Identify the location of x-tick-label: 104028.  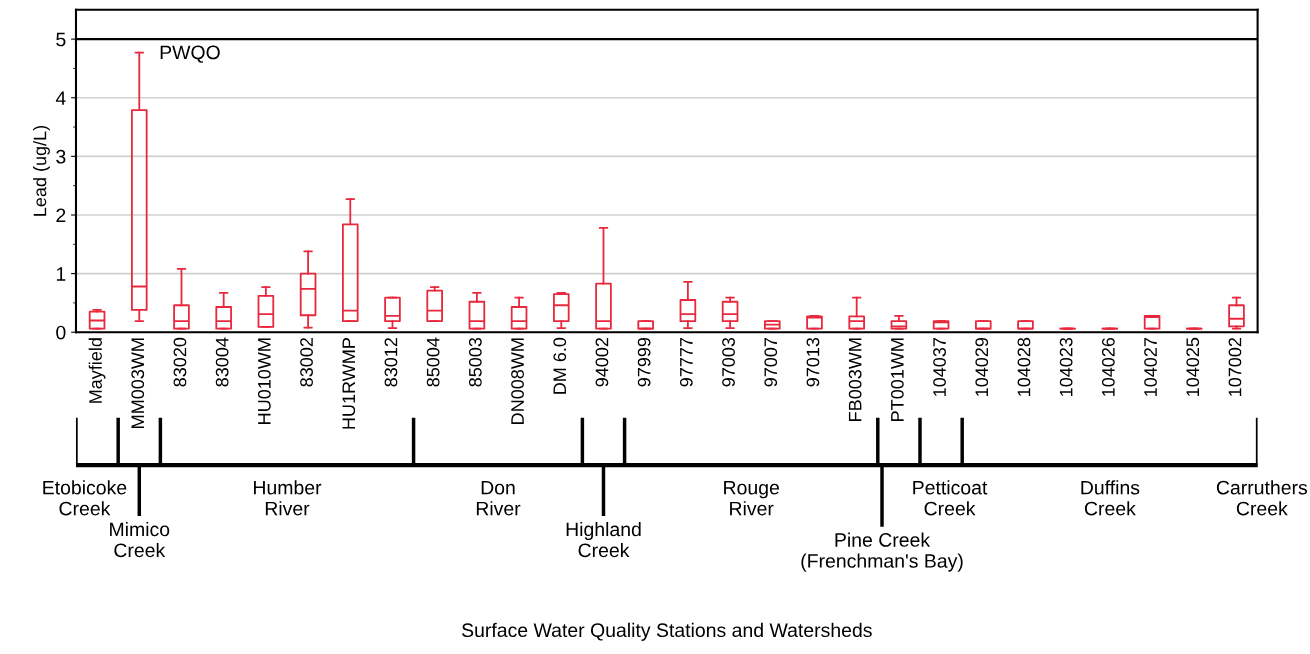
(1024, 366).